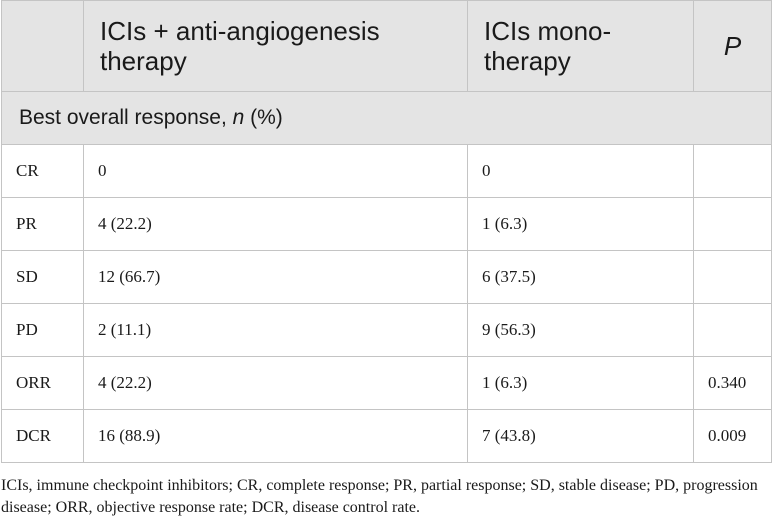 The width and height of the screenshot is (772, 523). What do you see at coordinates (42, 171) in the screenshot?
I see `row-label: CR` at bounding box center [42, 171].